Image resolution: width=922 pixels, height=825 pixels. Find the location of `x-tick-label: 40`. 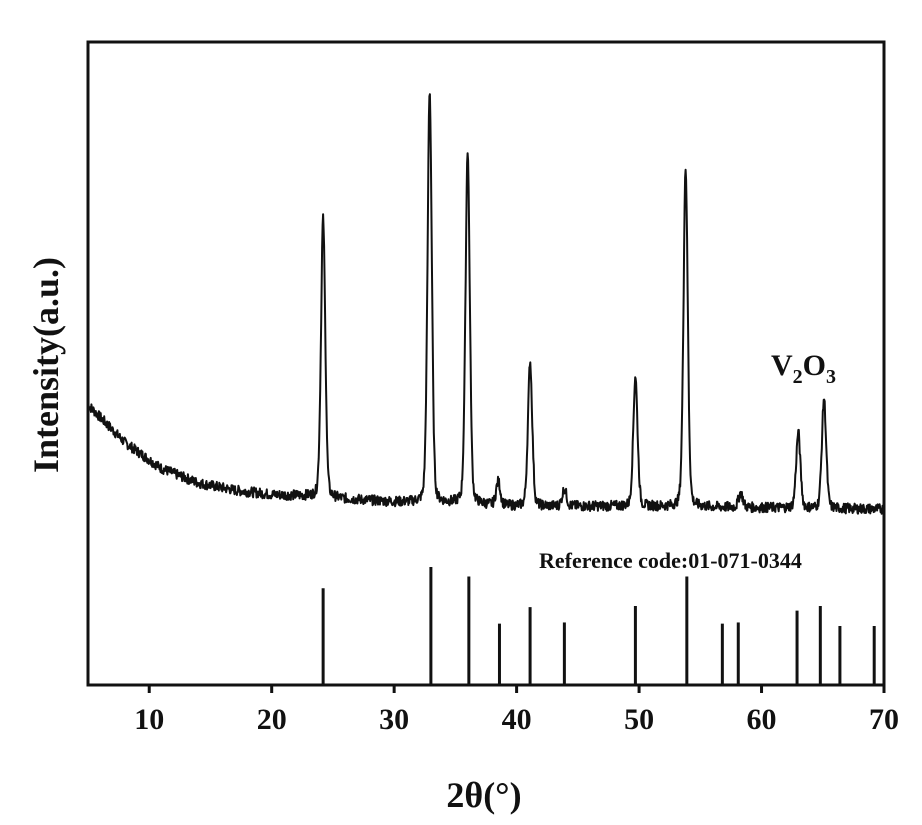

x-tick-label: 40 is located at coordinates (517, 719).